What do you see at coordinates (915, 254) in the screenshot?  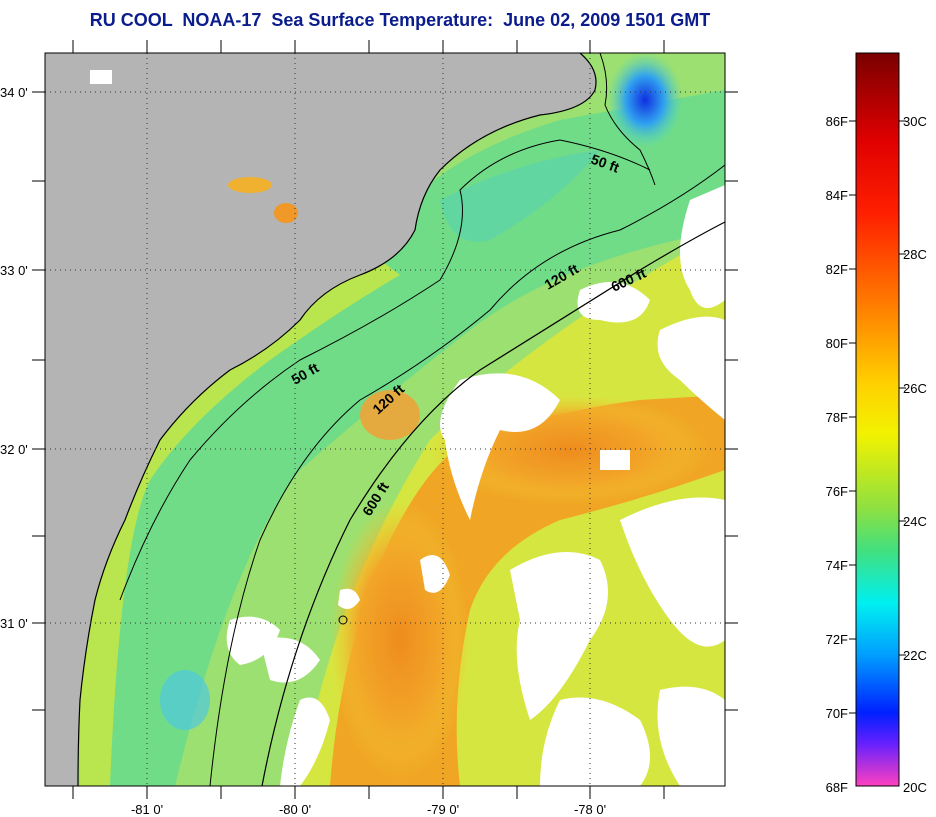 I see `cbar-c-28: 28C` at bounding box center [915, 254].